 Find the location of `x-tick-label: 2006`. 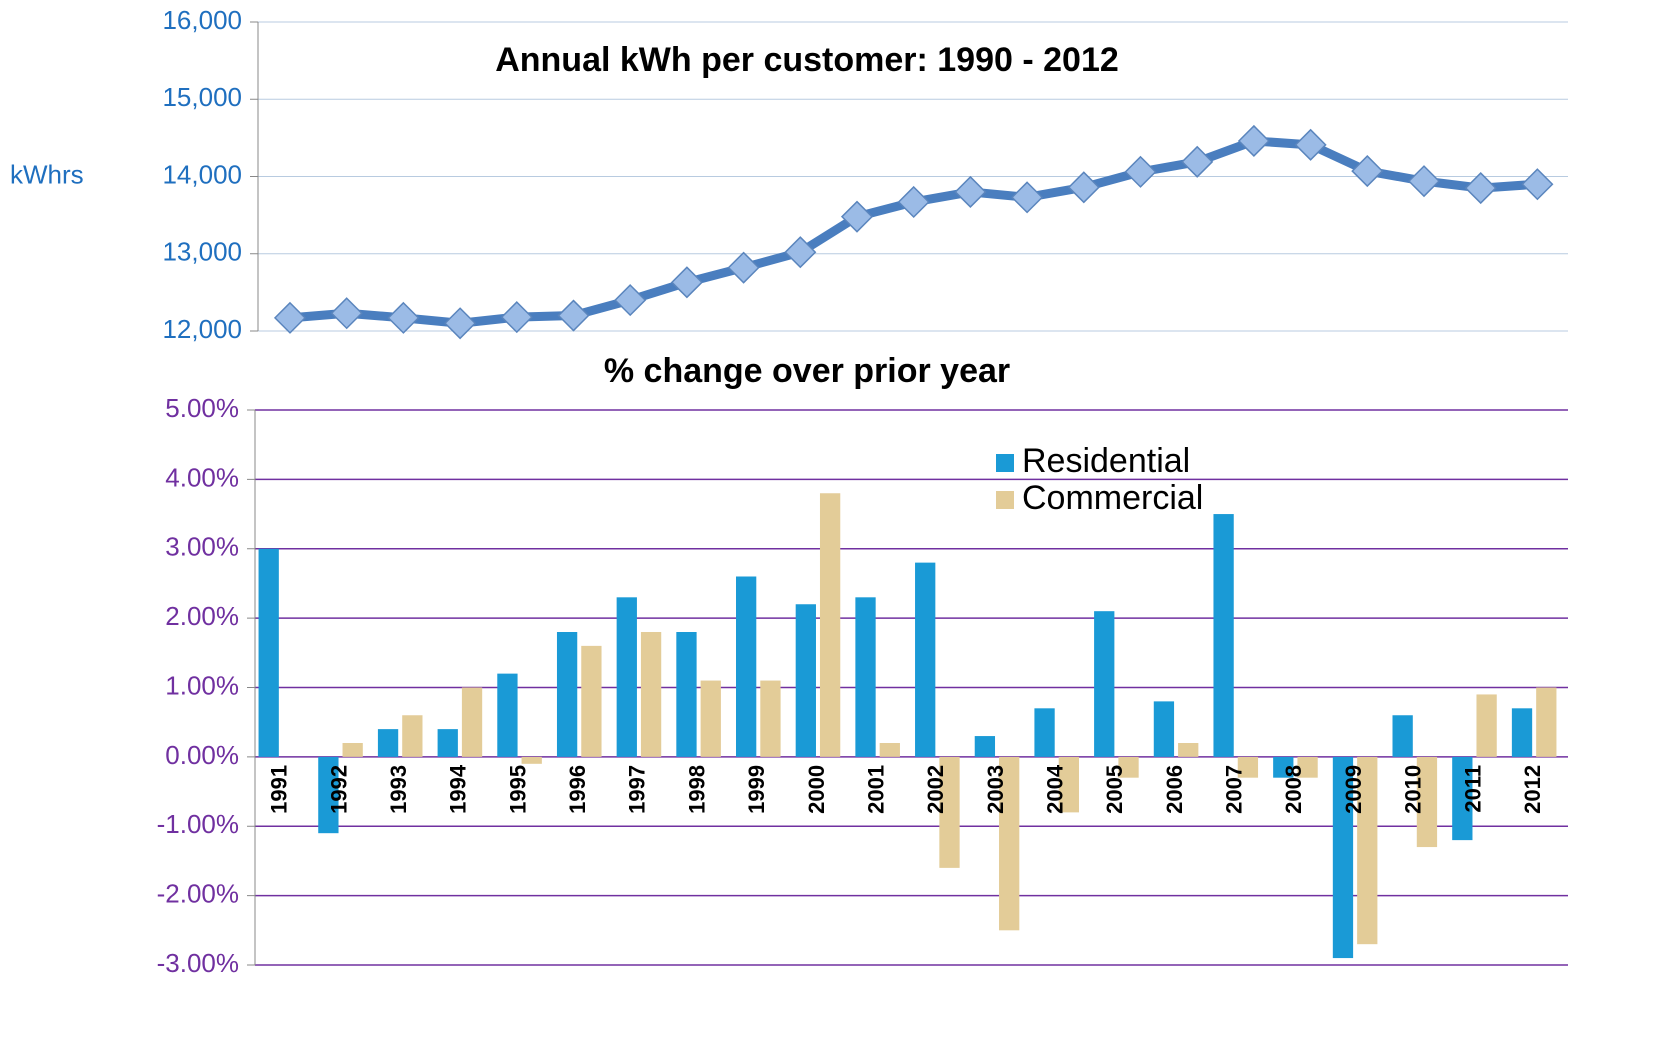

x-tick-label: 2006 is located at coordinates (1174, 789).